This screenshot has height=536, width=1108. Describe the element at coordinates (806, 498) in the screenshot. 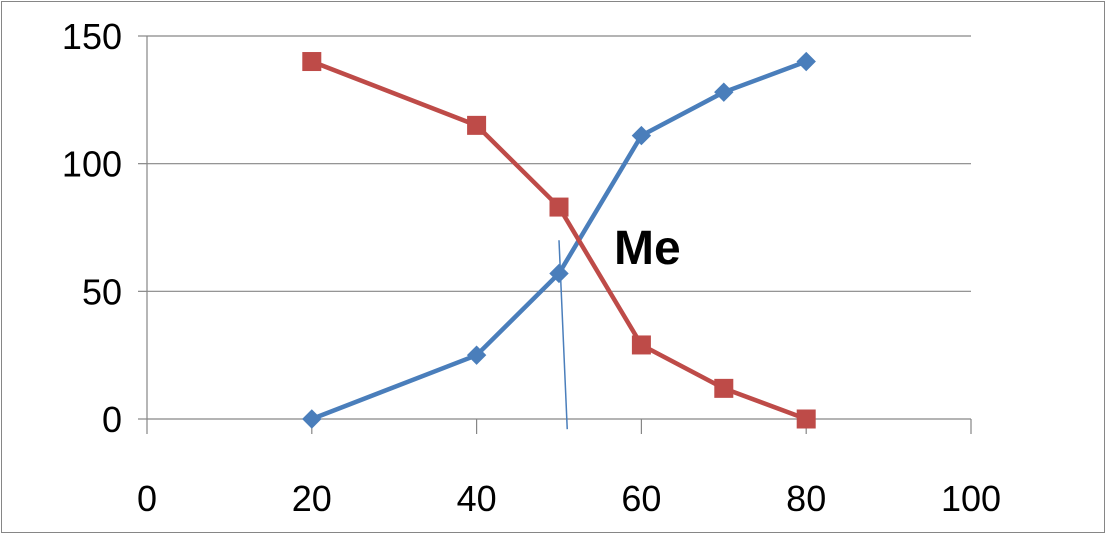

I see `x-tick-label: 80` at that location.